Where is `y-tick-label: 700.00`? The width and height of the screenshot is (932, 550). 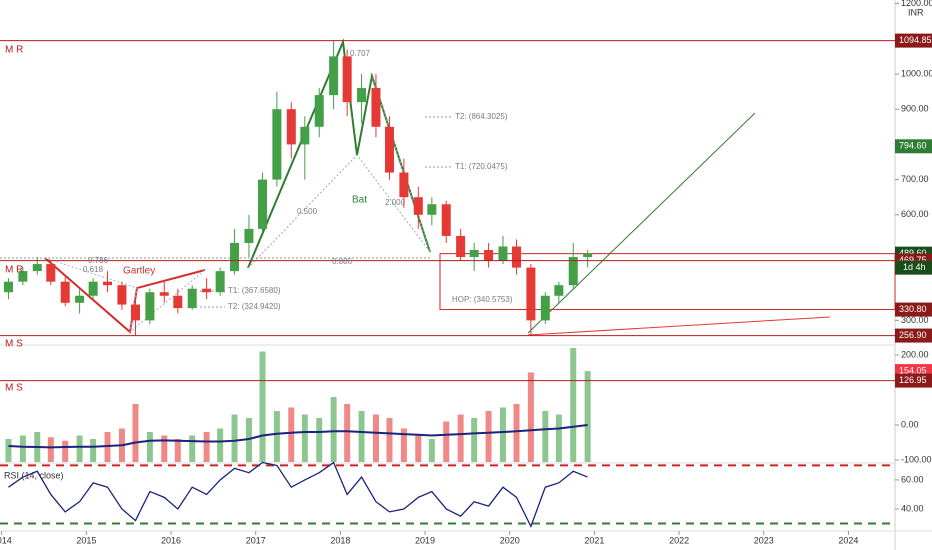
y-tick-label: 700.00 is located at coordinates (915, 179).